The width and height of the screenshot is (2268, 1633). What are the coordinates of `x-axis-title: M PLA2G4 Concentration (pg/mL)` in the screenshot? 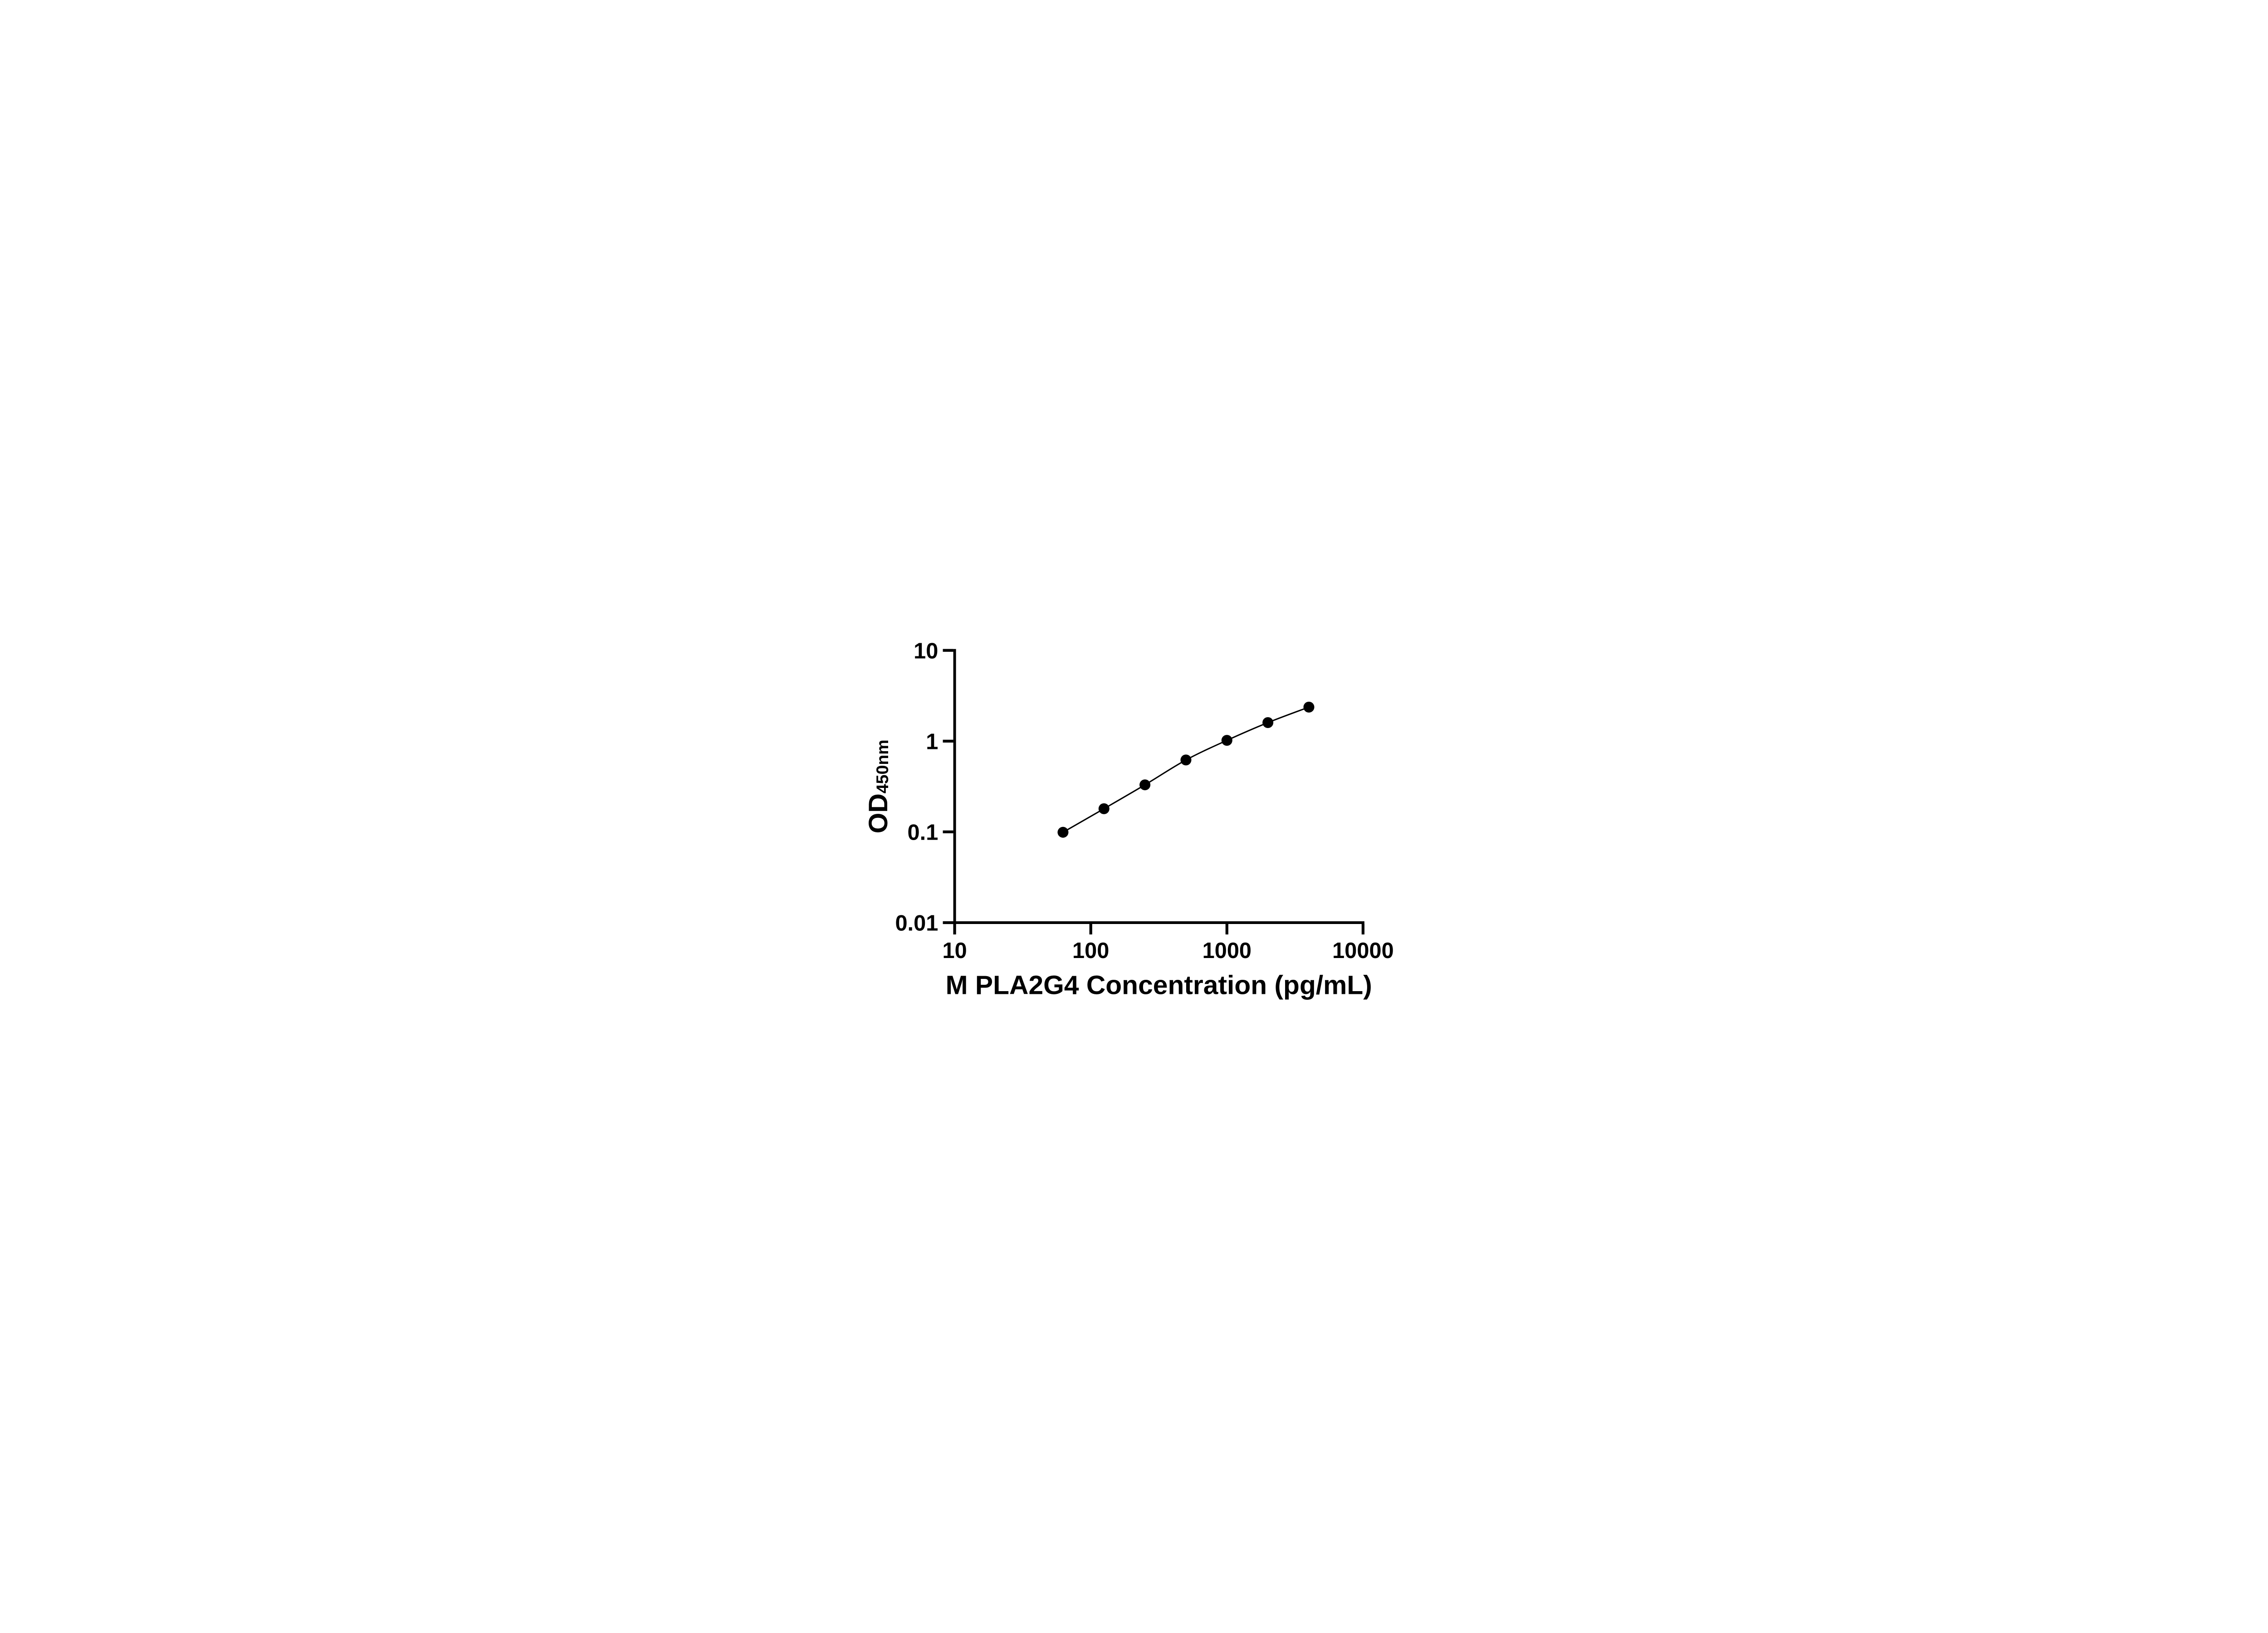 It's located at (1159, 985).